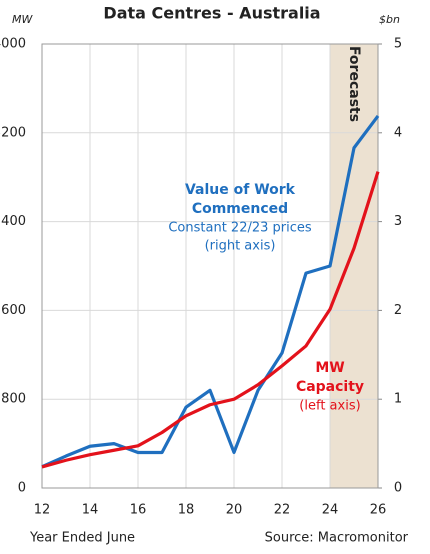 This screenshot has height=554, width=430. Describe the element at coordinates (42, 510) in the screenshot. I see `x-tick-label: 12` at that location.